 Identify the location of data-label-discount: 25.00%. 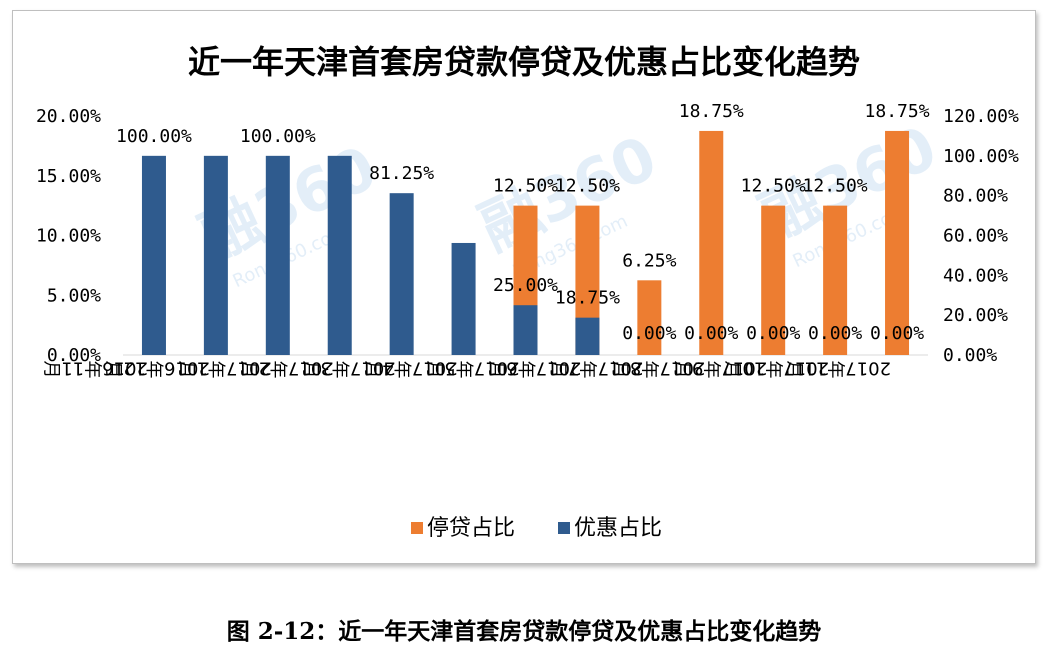
(525, 285).